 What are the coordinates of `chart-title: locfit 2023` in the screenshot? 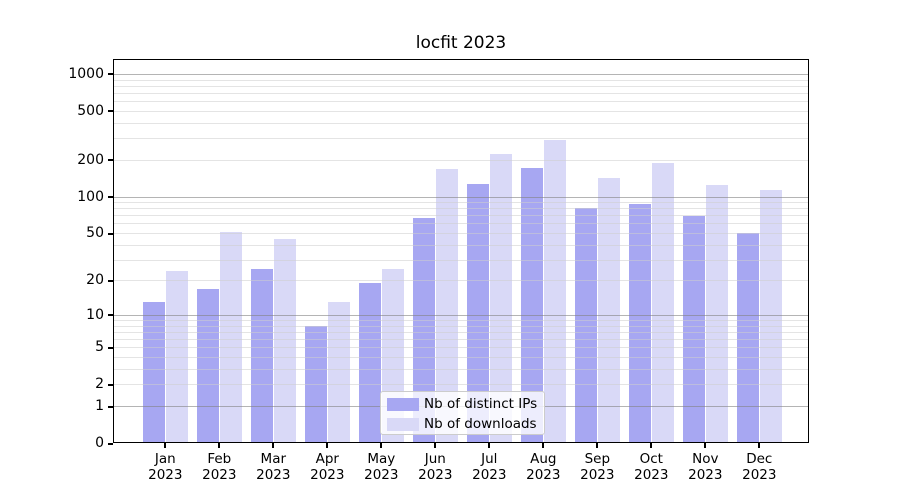 It's located at (461, 43).